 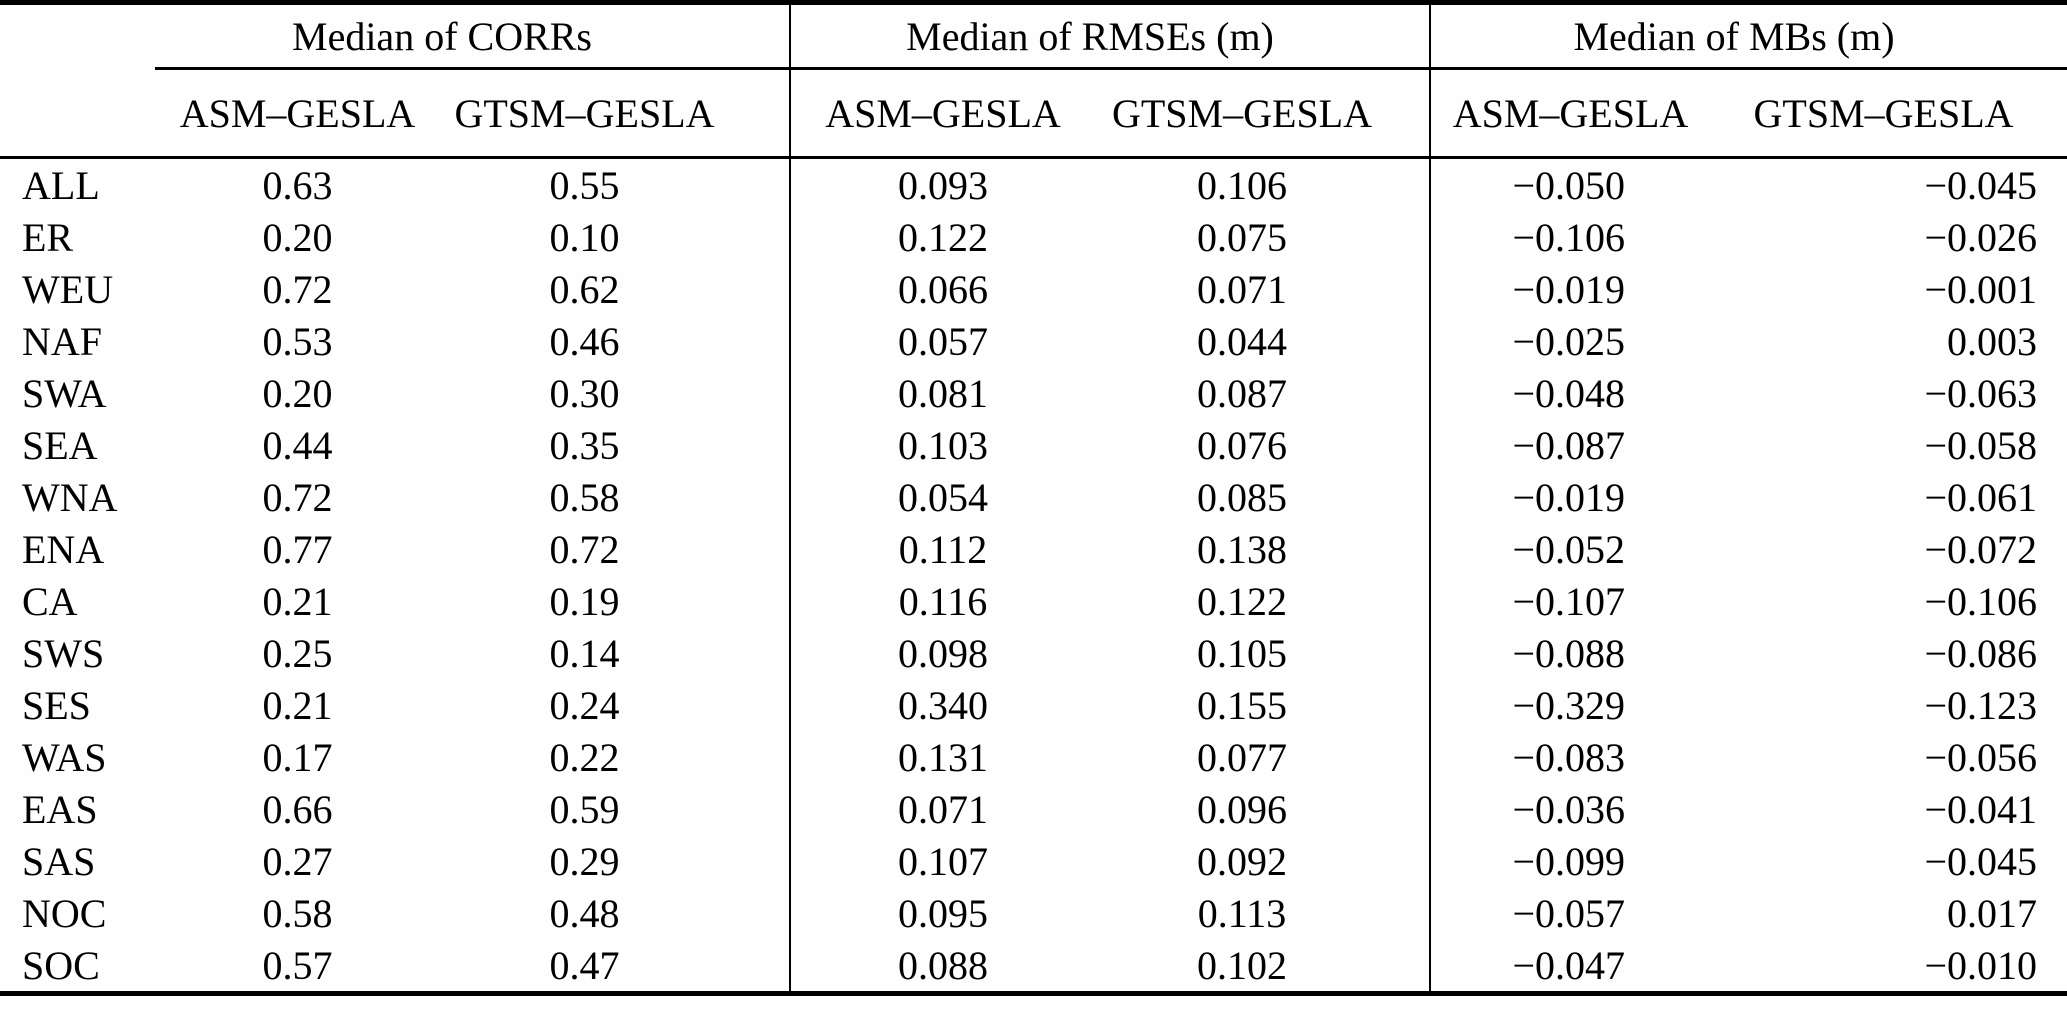 I want to click on corr-gtsm-value: 0.58, so click(x=584, y=497).